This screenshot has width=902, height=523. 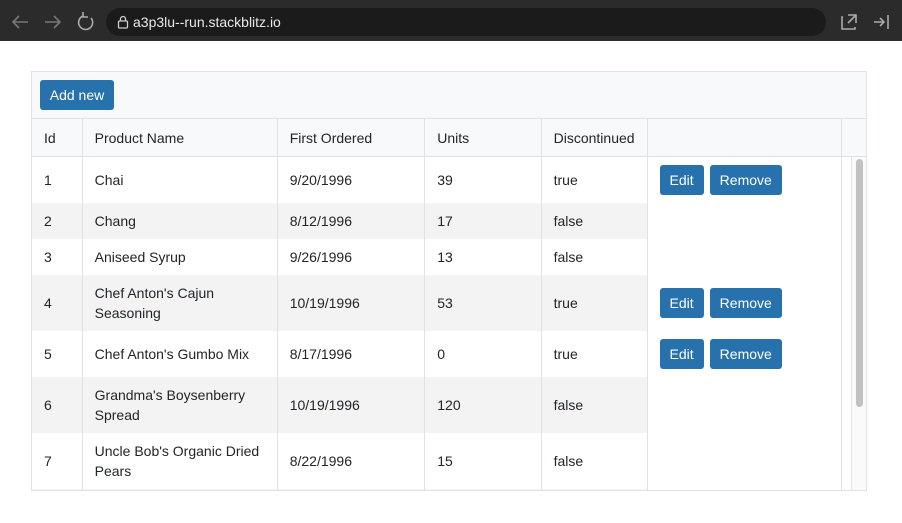 What do you see at coordinates (483, 405) in the screenshot?
I see `grid-cell: 120` at bounding box center [483, 405].